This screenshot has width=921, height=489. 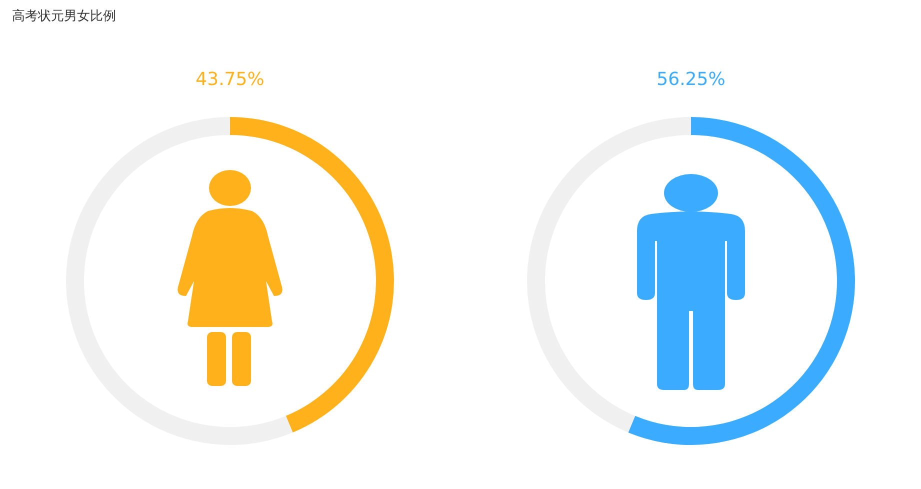 What do you see at coordinates (230, 79) in the screenshot?
I see `data-label: 43.75%` at bounding box center [230, 79].